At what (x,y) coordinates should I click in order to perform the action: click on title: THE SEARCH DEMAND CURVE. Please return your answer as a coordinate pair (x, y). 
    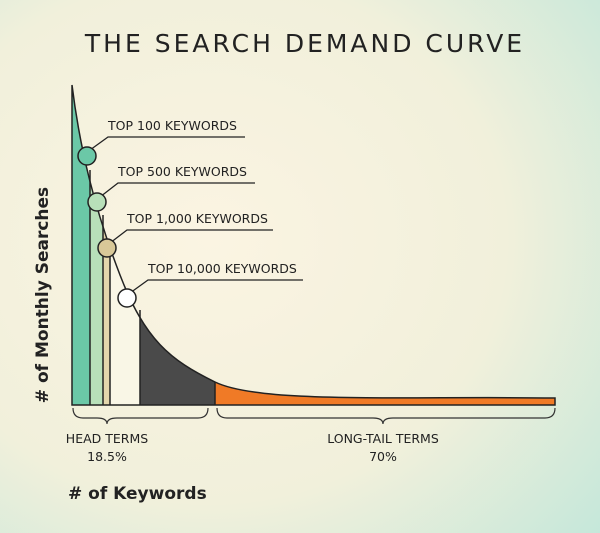
    Looking at the image, I should click on (304, 43).